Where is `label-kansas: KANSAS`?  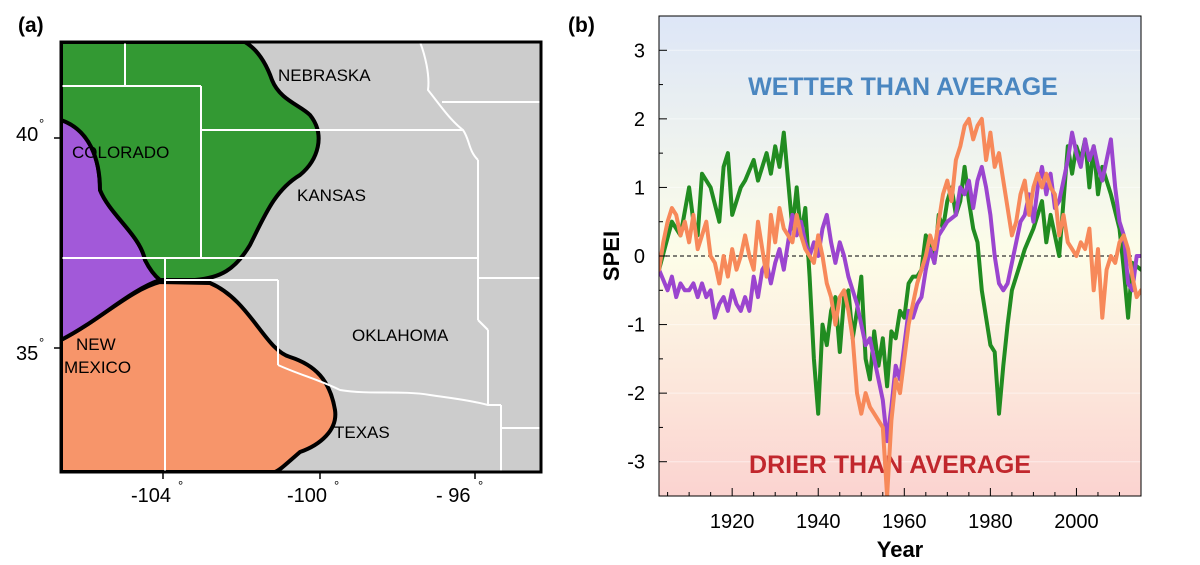
label-kansas: KANSAS is located at coordinates (331, 195).